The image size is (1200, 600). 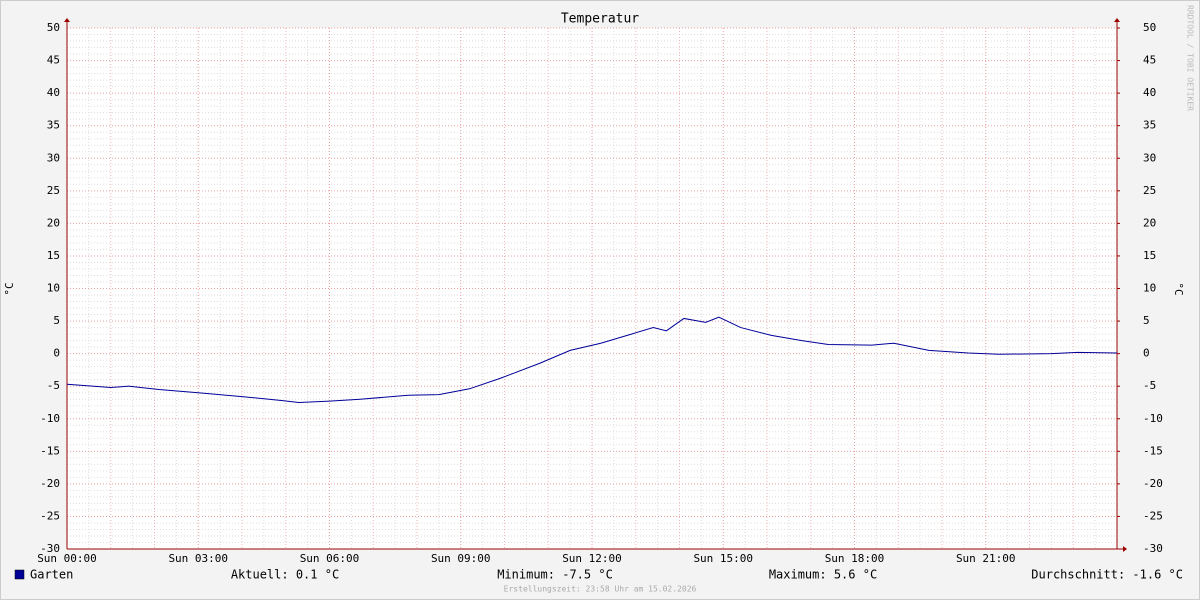 What do you see at coordinates (67, 558) in the screenshot?
I see `x-tick-label: Sun 00:00` at bounding box center [67, 558].